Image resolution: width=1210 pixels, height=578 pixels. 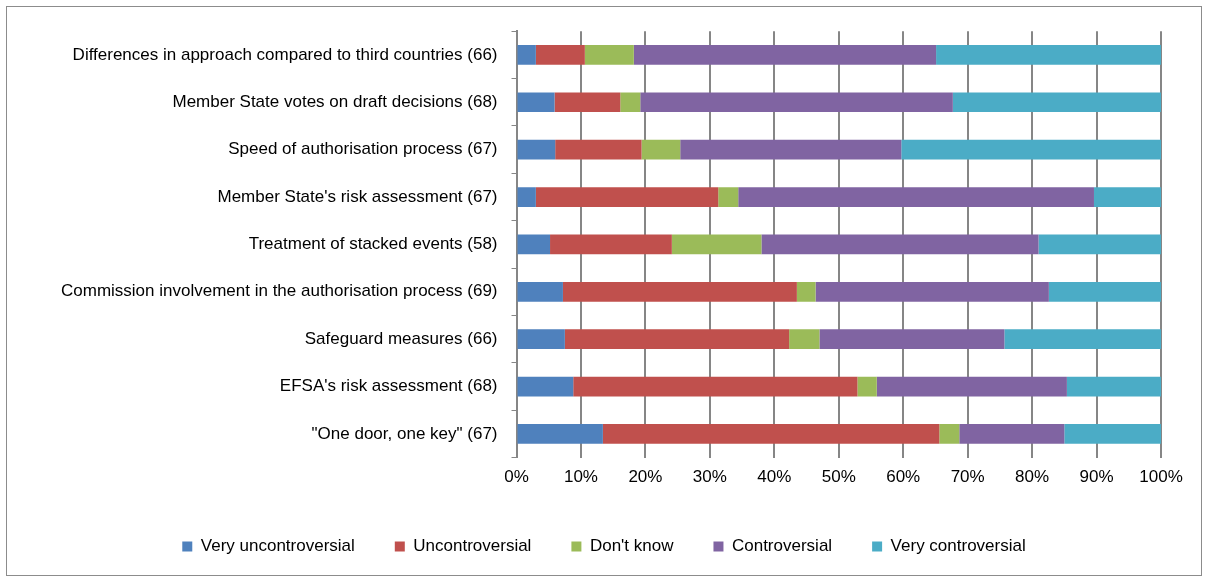 I want to click on legend-label: Very controversial, so click(x=958, y=546).